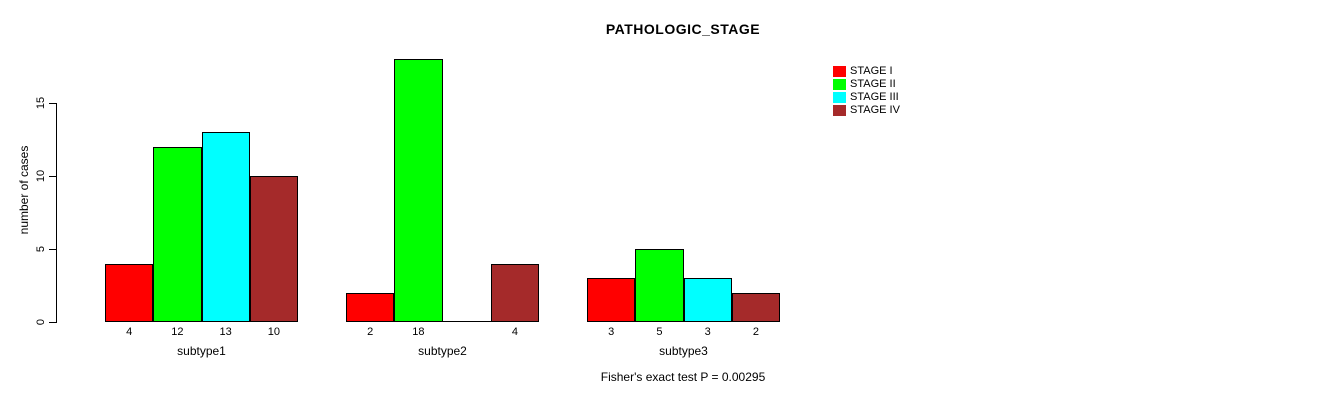  What do you see at coordinates (659, 285) in the screenshot?
I see `bar-stage-ii-subtype3` at bounding box center [659, 285].